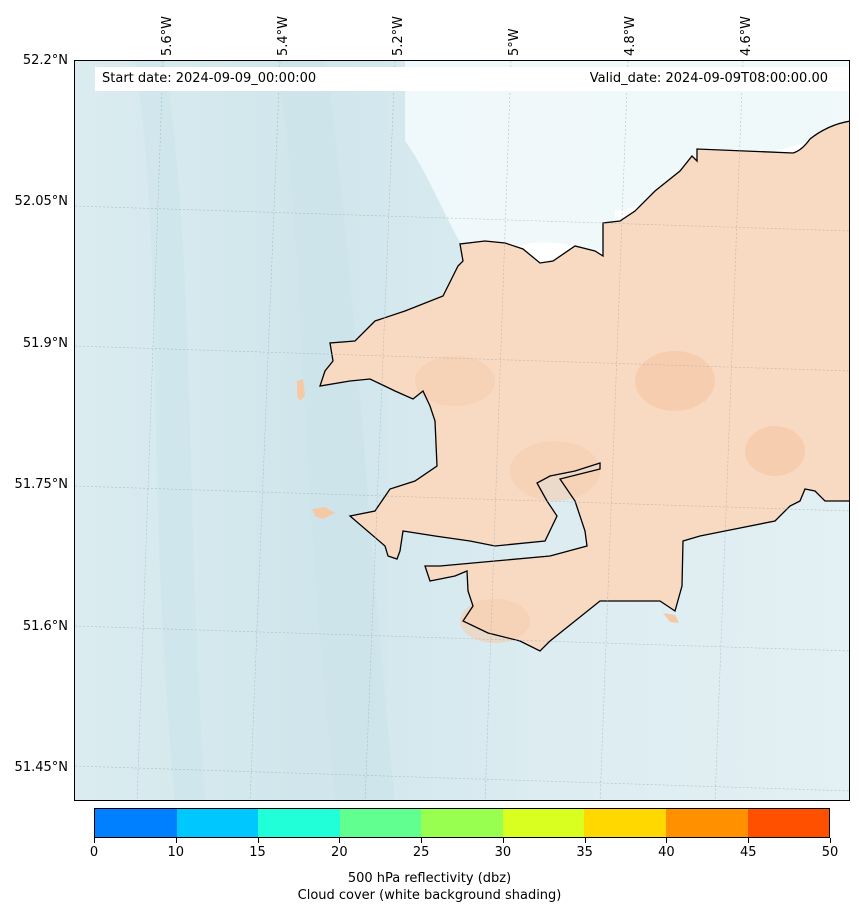  I want to click on latitude-label: 51.9°N, so click(45, 343).